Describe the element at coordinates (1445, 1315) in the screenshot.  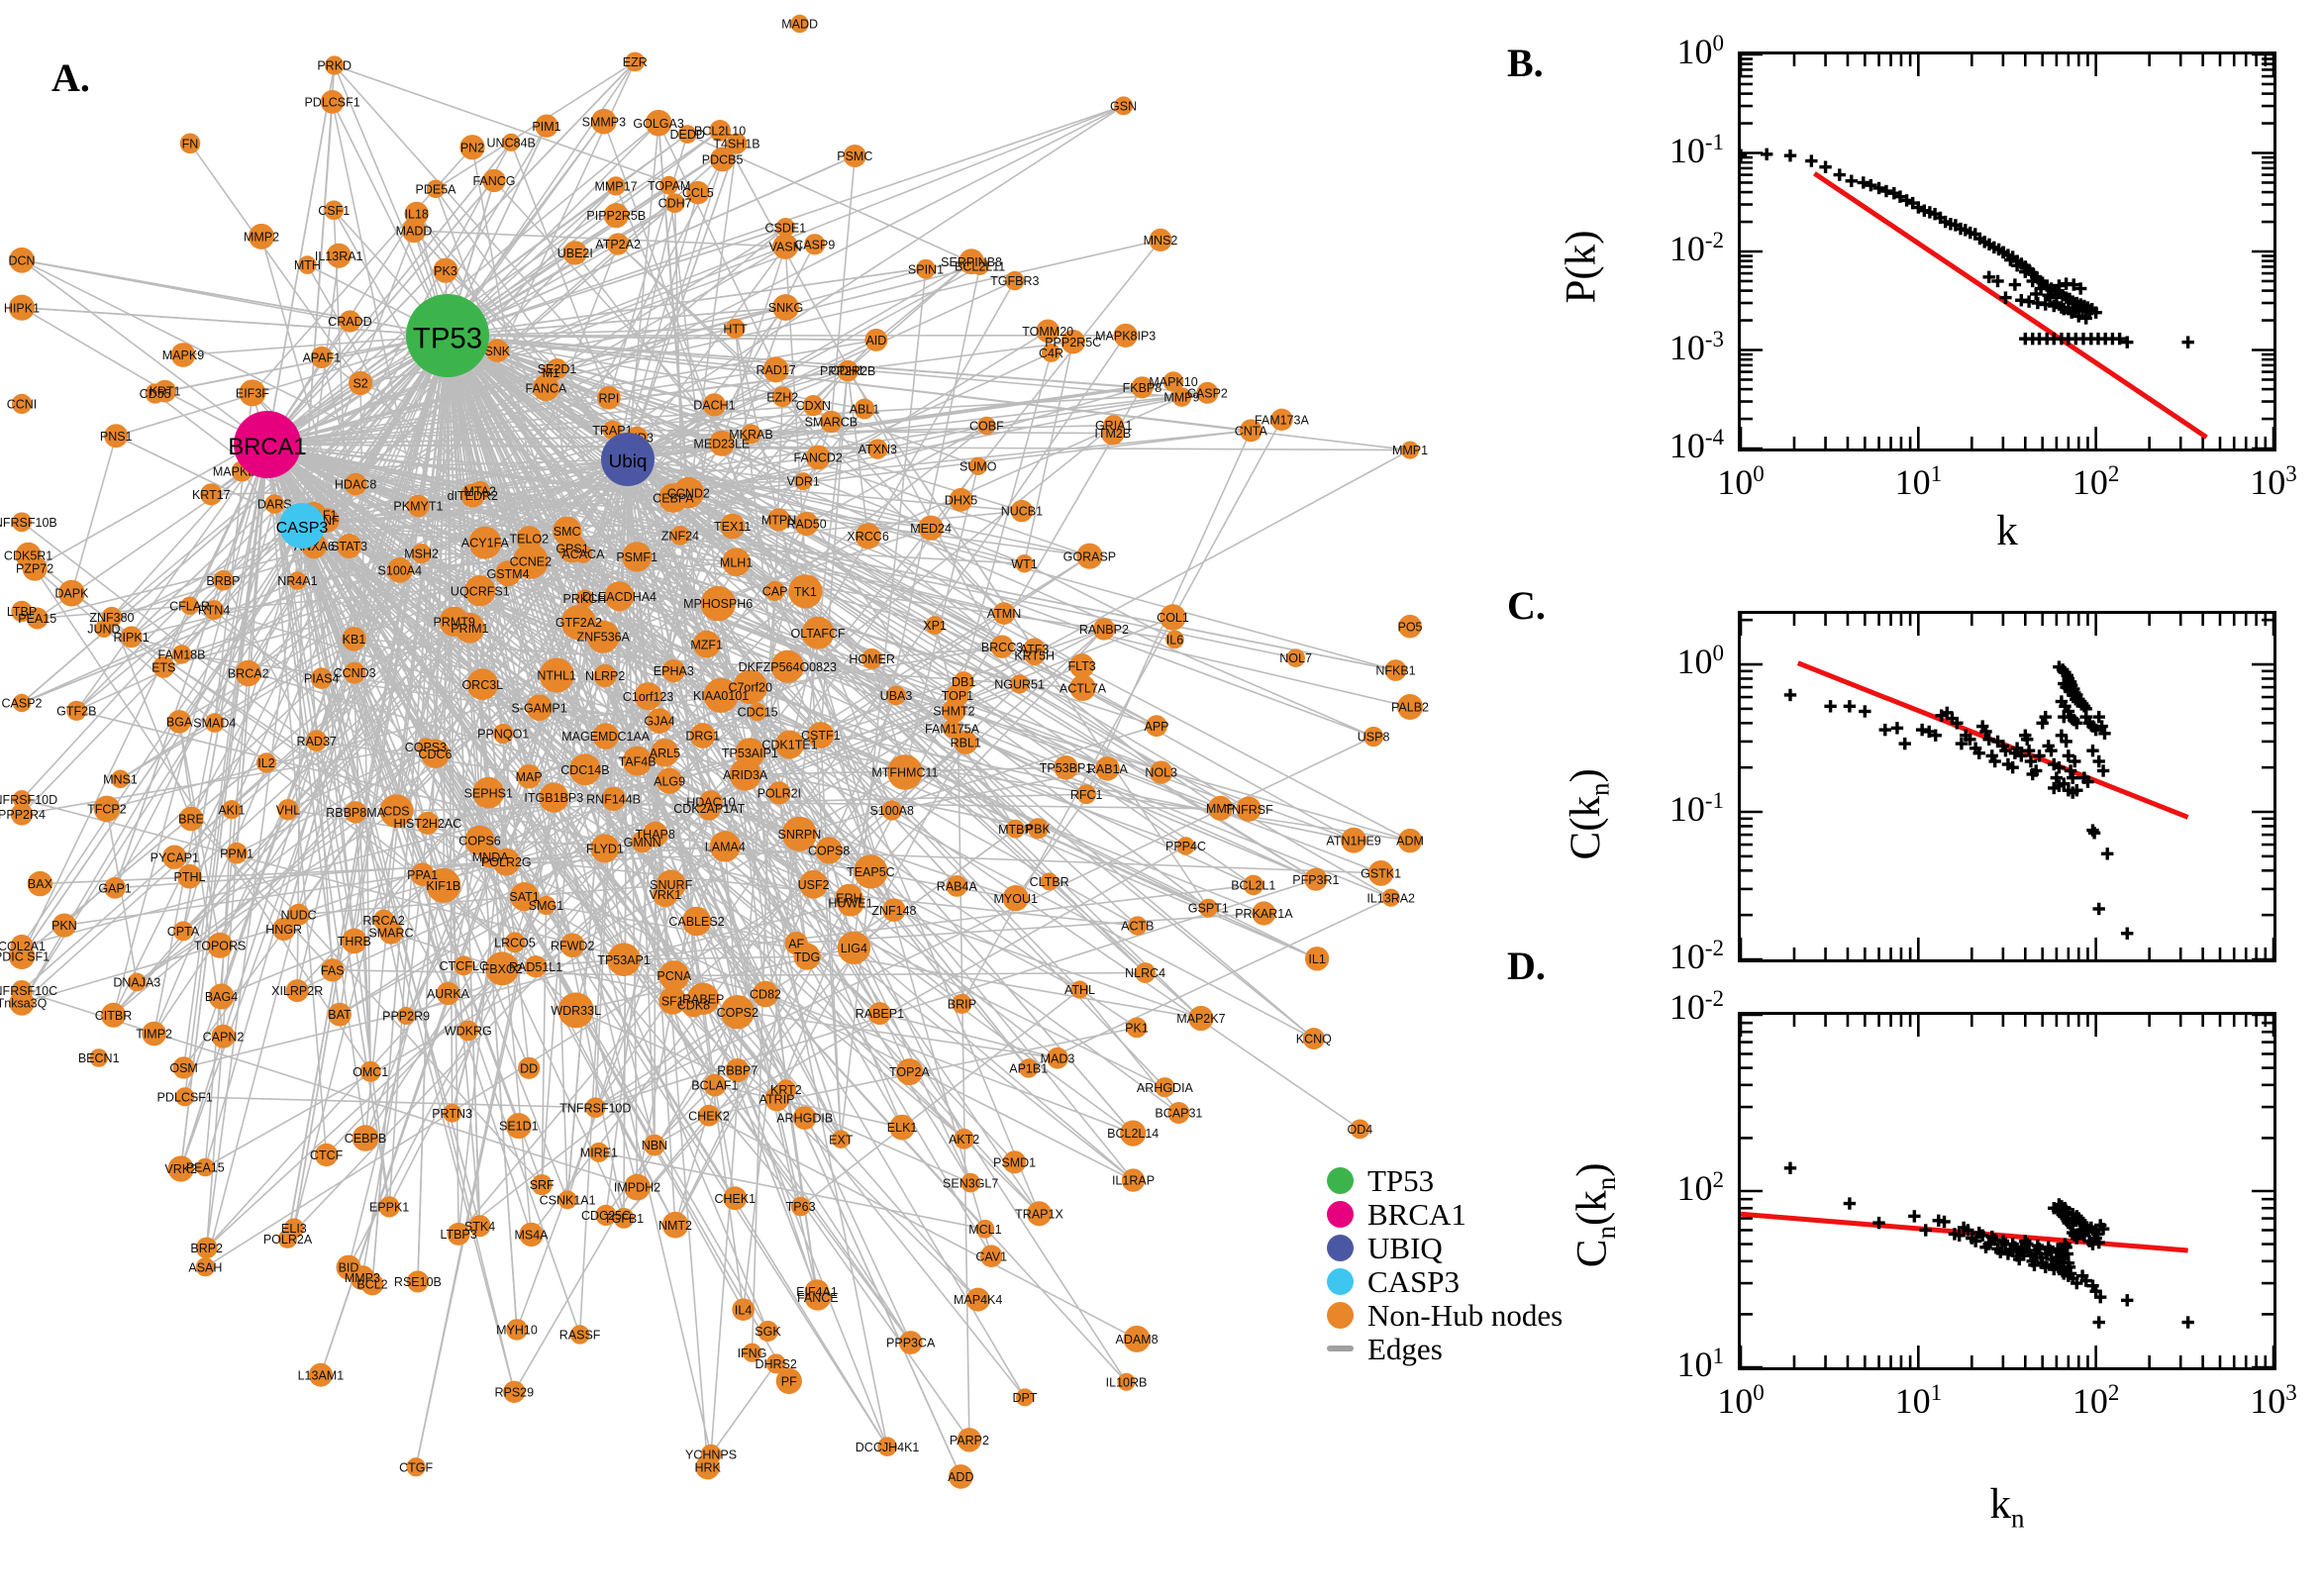
I see `legend-item-non-hub-nodes: Non-Hub nodes` at that location.